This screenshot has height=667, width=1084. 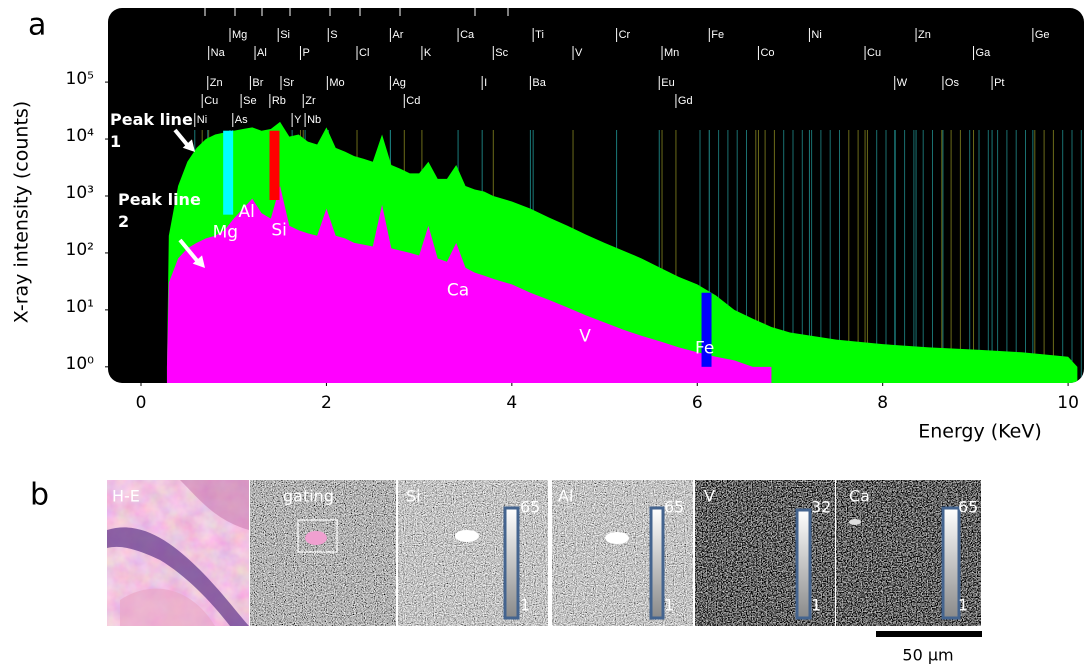 I want to click on x-tick-label: 6, so click(x=697, y=403).